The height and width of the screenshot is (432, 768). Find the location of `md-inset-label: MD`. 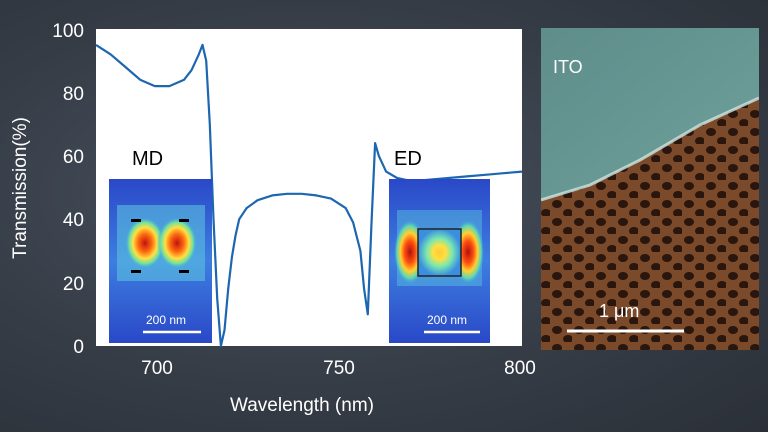

md-inset-label: MD is located at coordinates (147, 159).